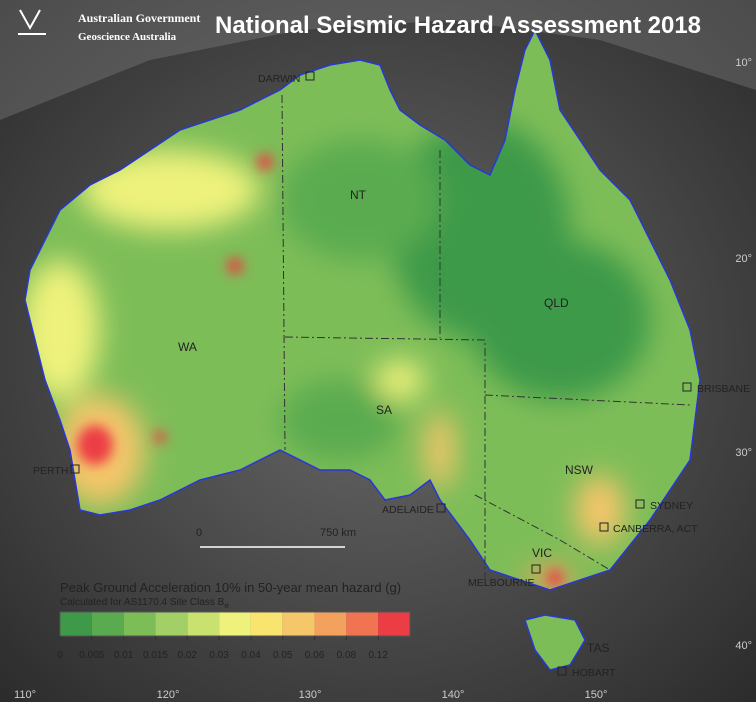  What do you see at coordinates (408, 510) in the screenshot?
I see `city-label: ADELAIDE` at bounding box center [408, 510].